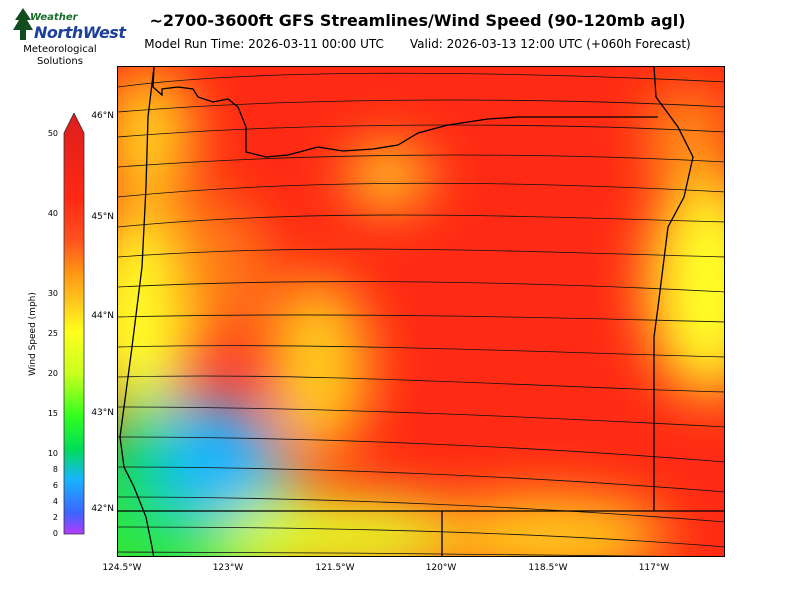 The height and width of the screenshot is (600, 800). I want to click on colorbar: 50 40 30 25 20 15 10 8 6 4 2 0, so click(69, 325).